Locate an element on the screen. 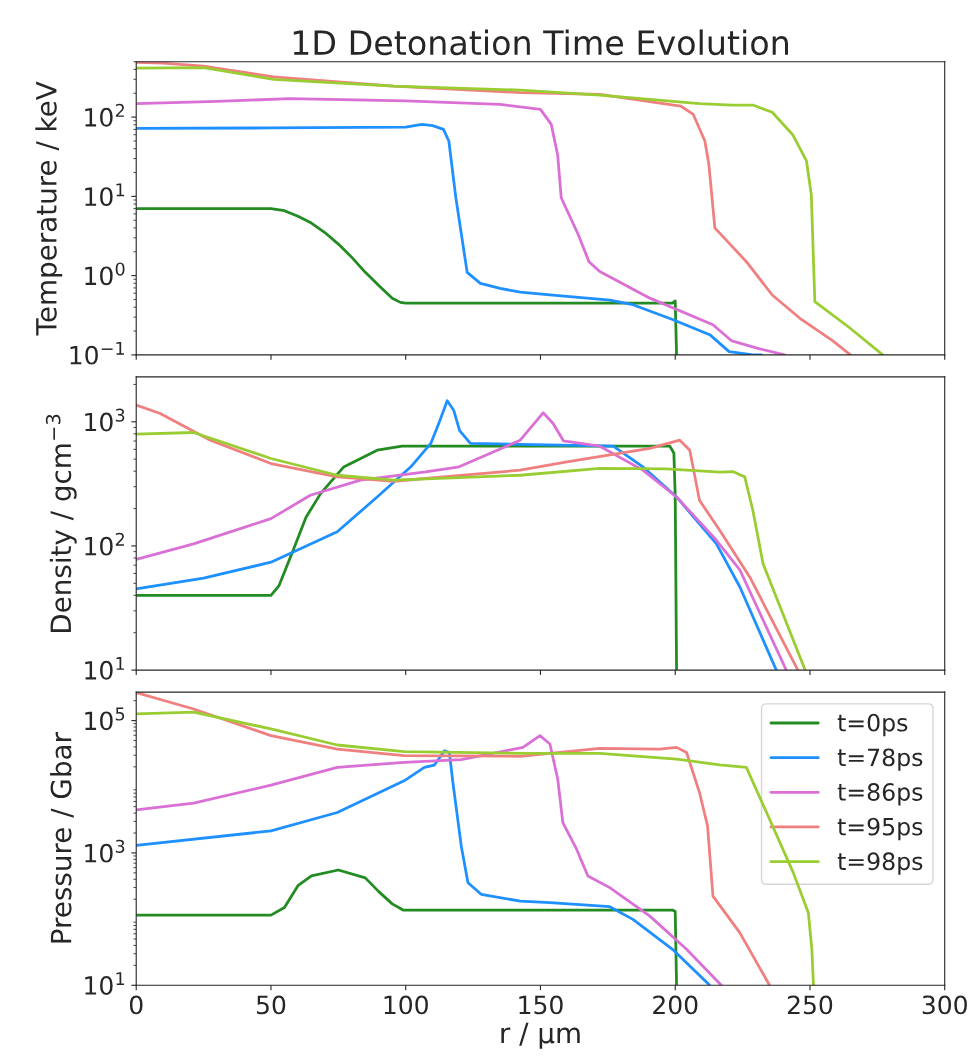  chart-title: 1D Detonation Time Evolution is located at coordinates (540, 42).